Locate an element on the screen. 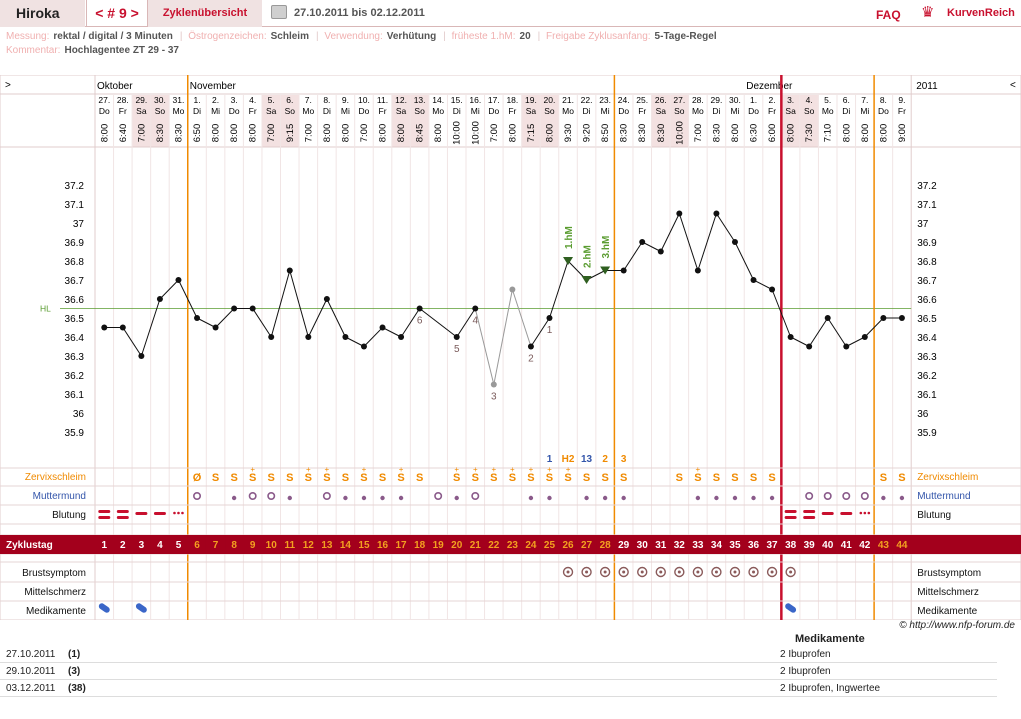 The image size is (1021, 719). time-label: 9:20 is located at coordinates (587, 133).